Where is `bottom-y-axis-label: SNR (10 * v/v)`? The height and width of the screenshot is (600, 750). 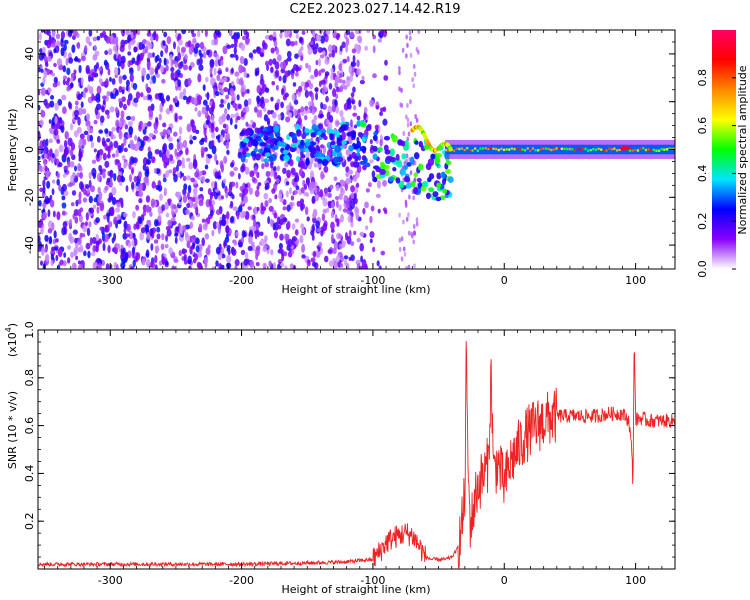
bottom-y-axis-label: SNR (10 * v/v) is located at coordinates (12, 430).